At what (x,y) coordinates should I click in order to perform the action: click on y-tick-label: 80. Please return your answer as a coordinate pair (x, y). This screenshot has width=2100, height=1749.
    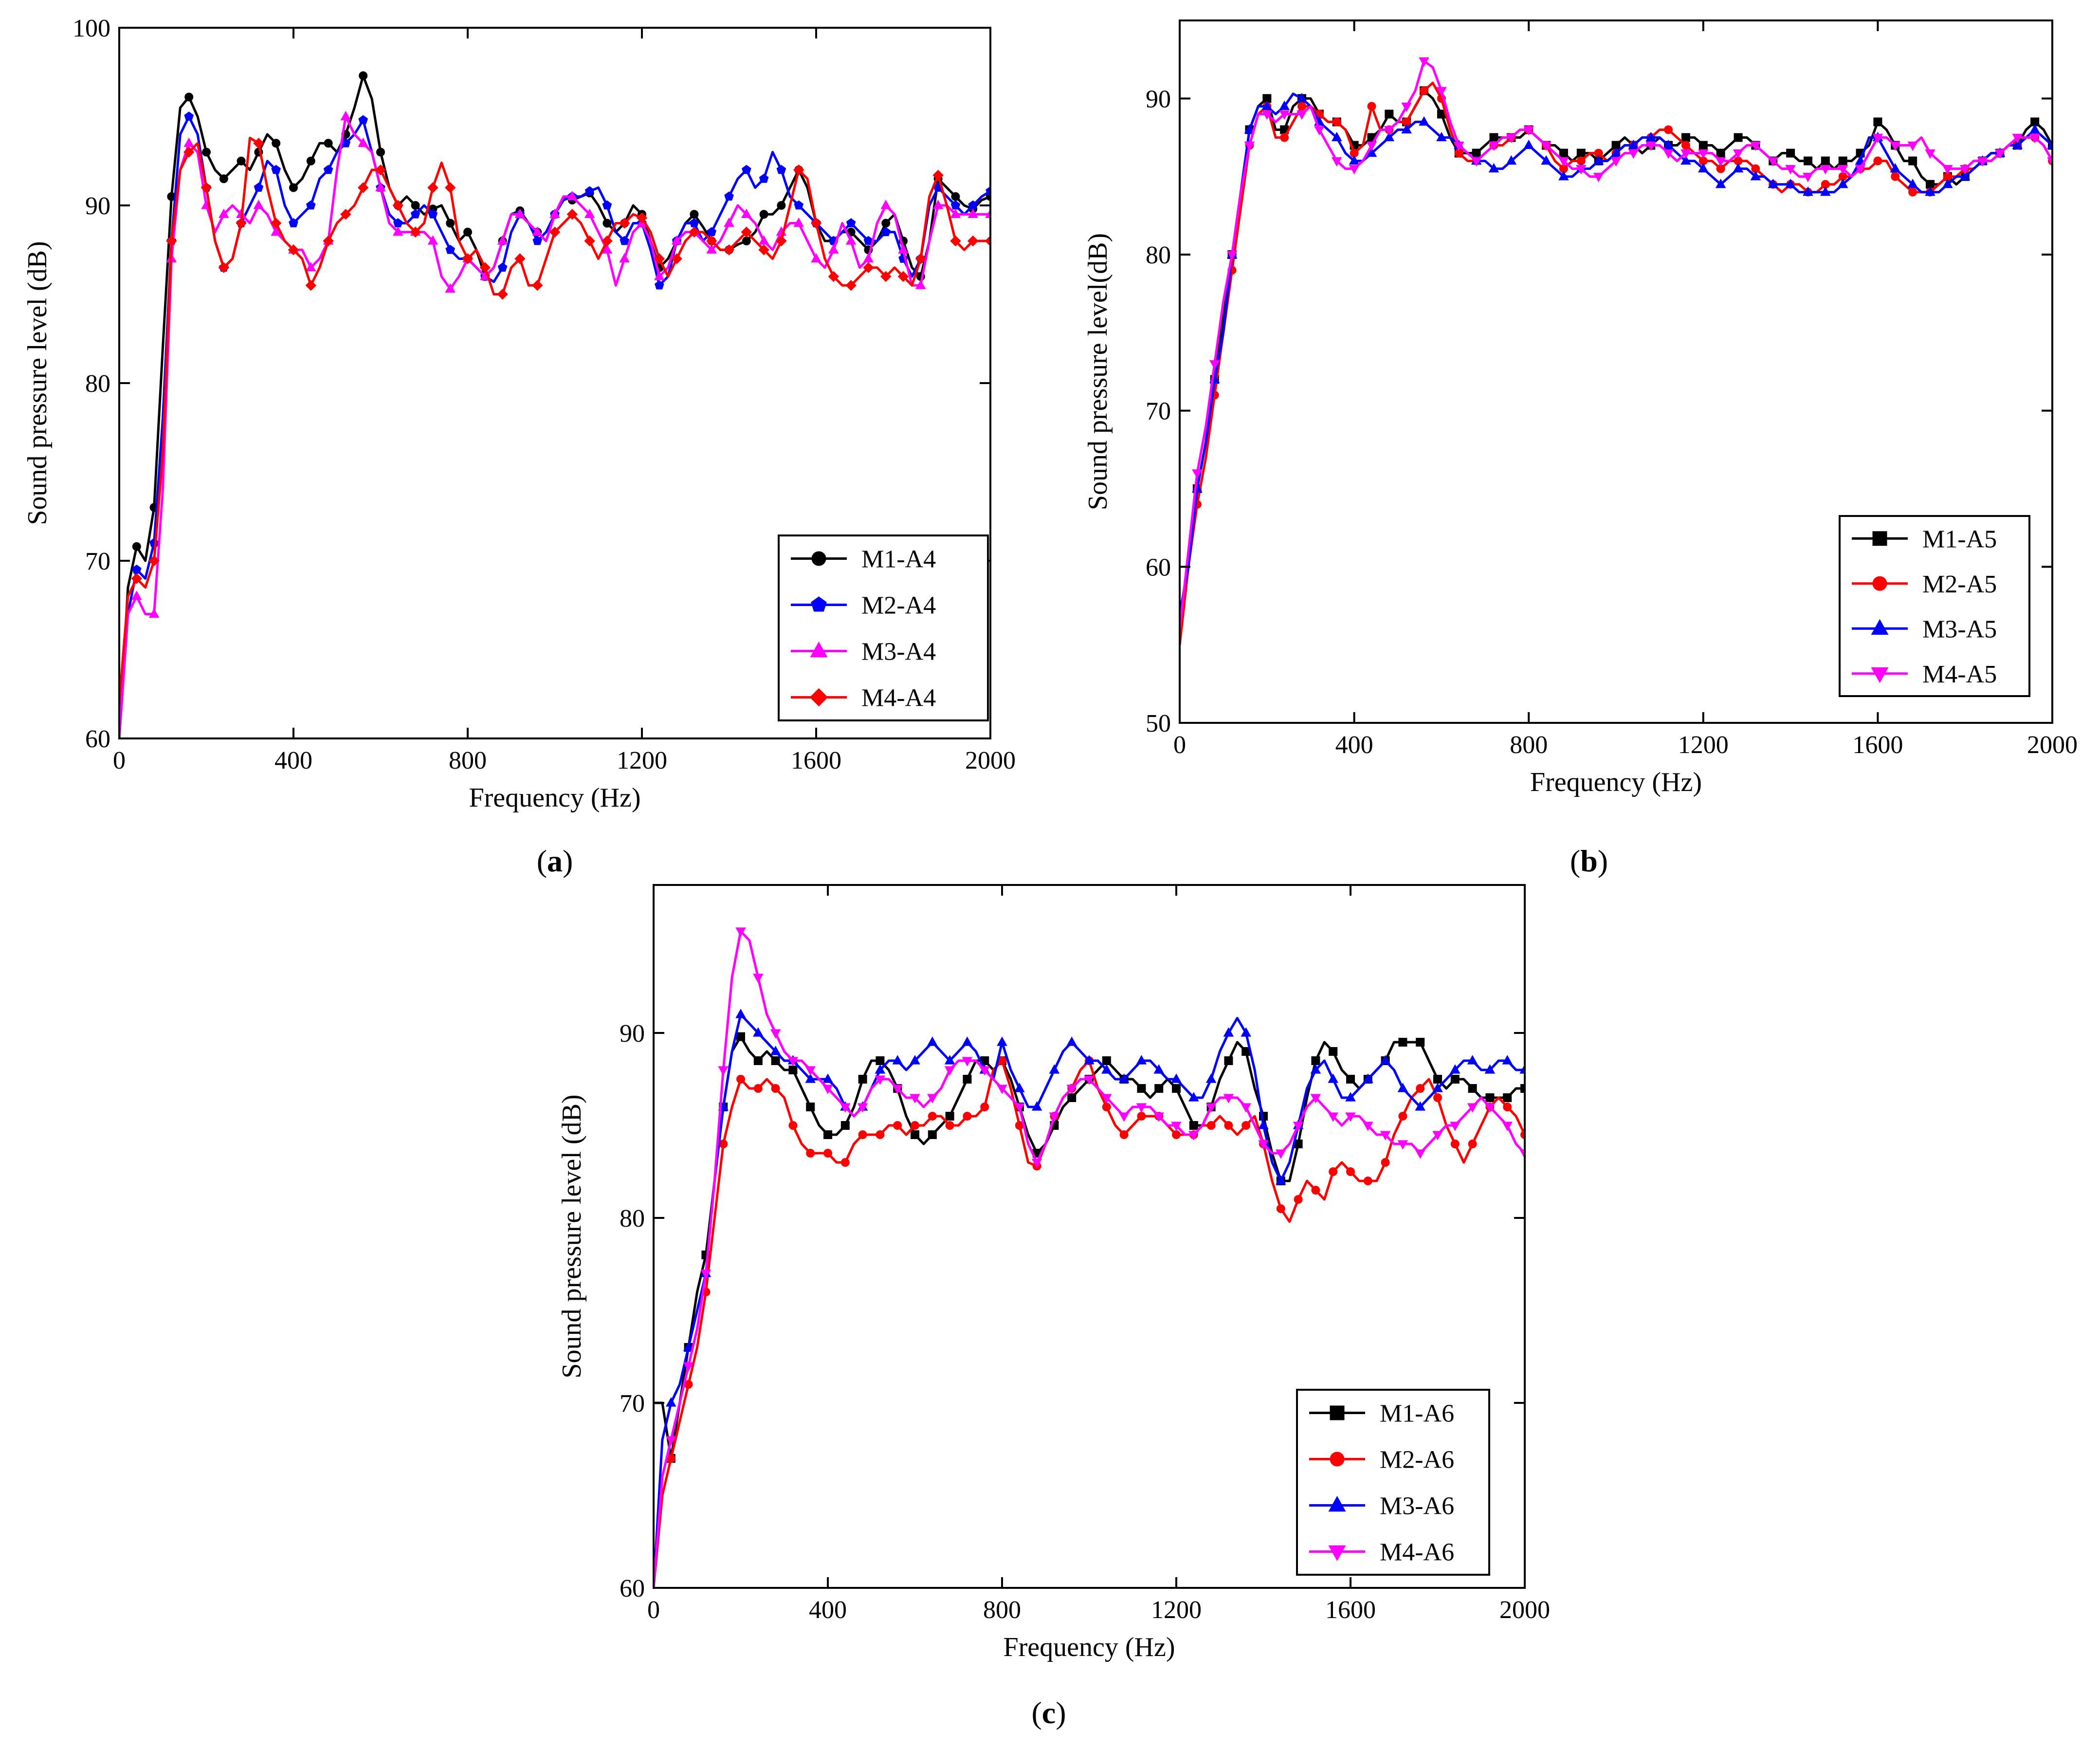
    Looking at the image, I should click on (632, 1219).